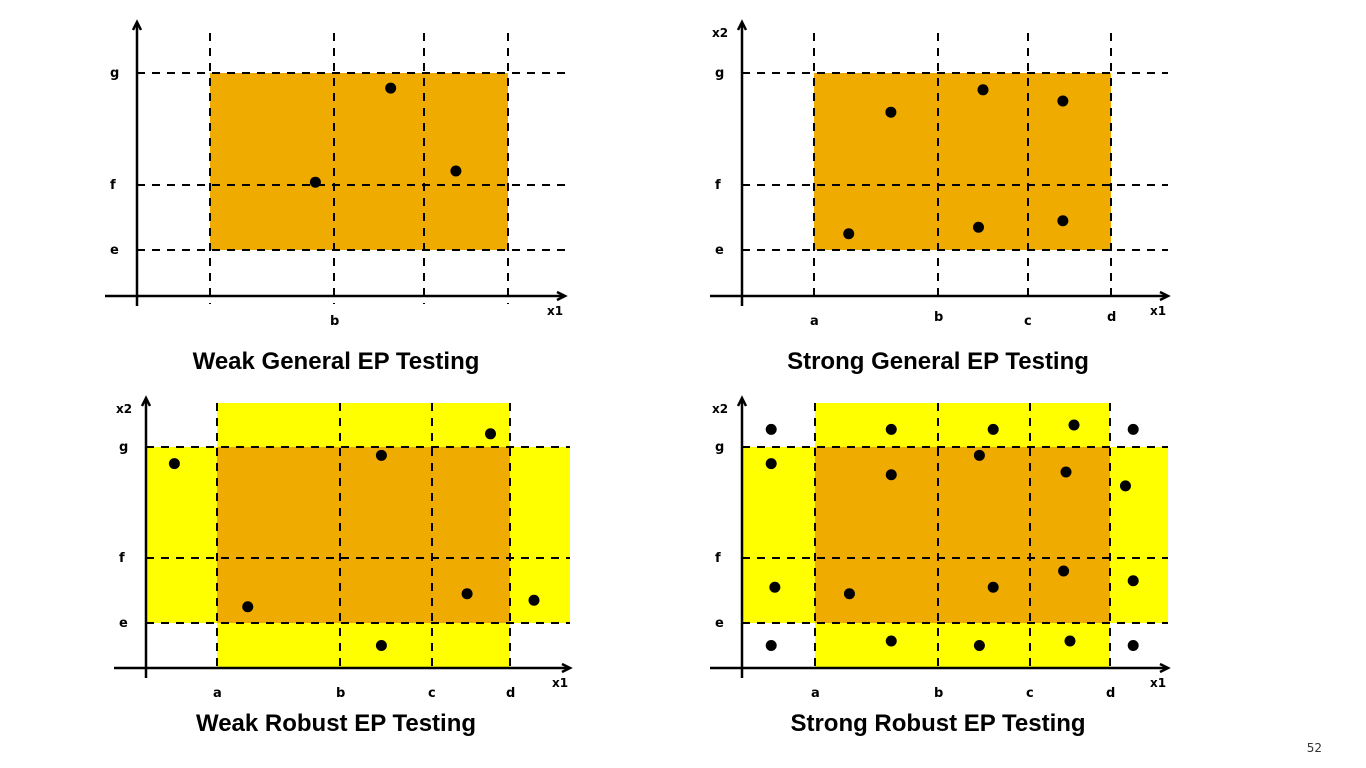  I want to click on panel-weak-general: x1 b g f e, so click(336, 174).